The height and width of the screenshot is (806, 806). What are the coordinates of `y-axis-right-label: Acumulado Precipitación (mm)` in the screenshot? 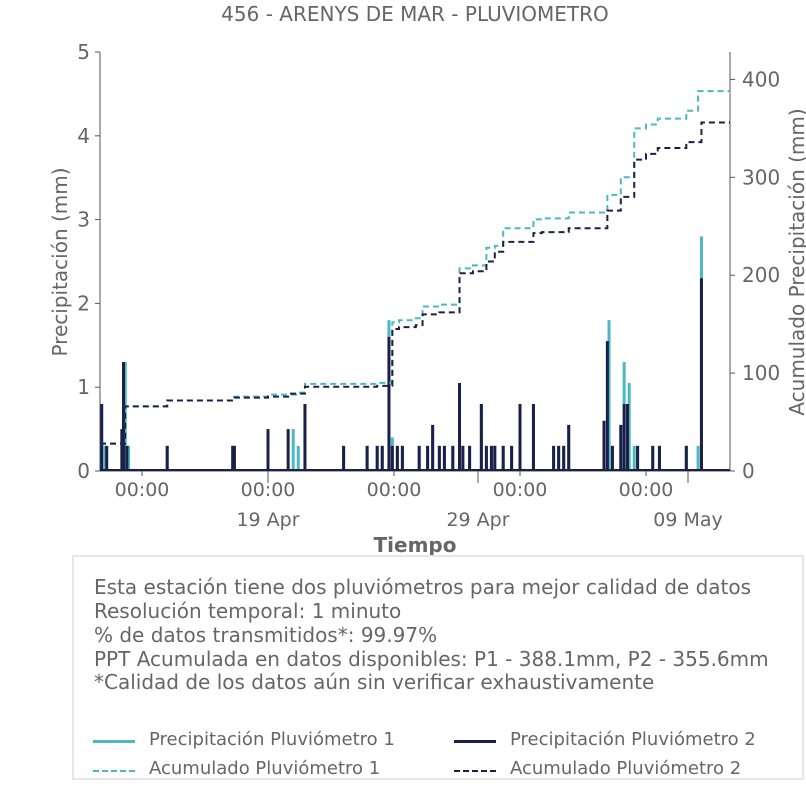 It's located at (795, 261).